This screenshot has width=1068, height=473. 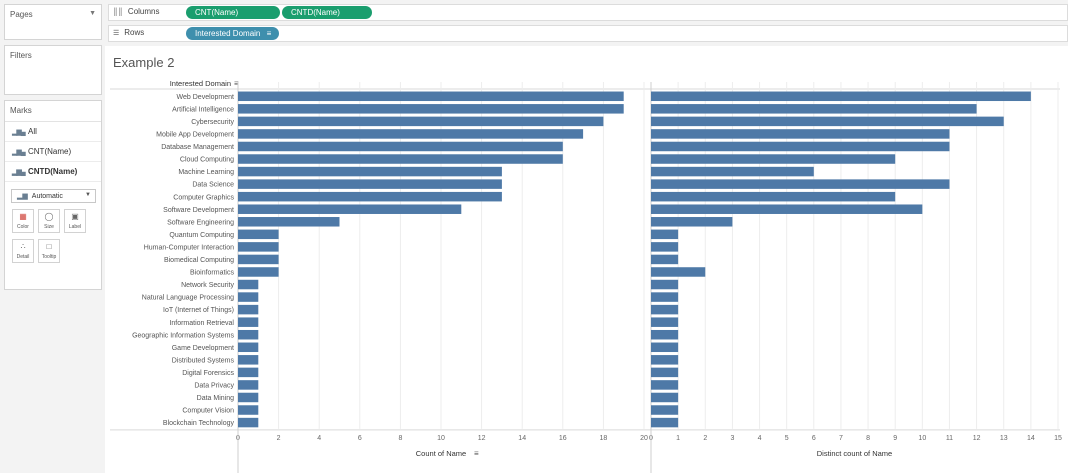 I want to click on row-label: Data Mining, so click(x=215, y=398).